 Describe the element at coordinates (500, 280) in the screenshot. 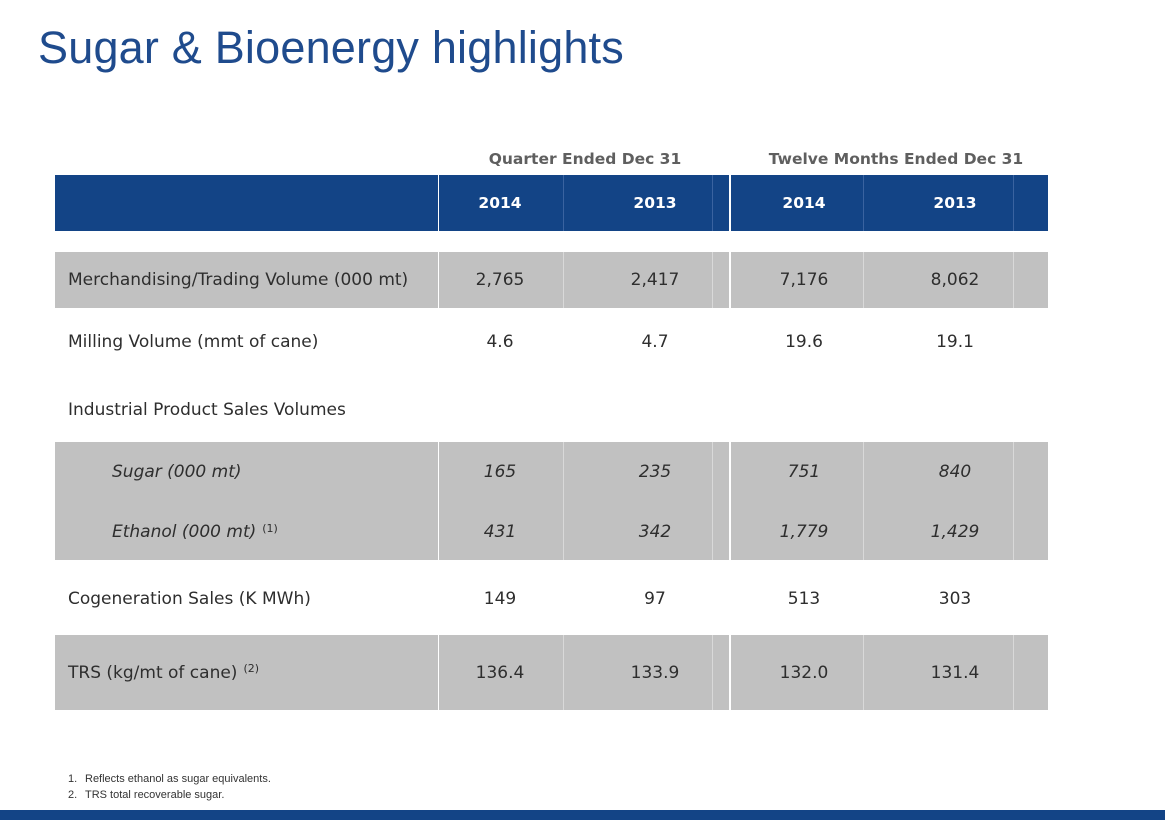

I see `table-cell: 2,765` at that location.